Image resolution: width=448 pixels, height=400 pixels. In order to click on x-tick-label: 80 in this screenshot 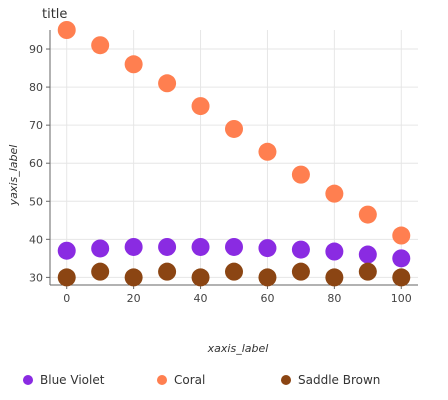, I will do `click(334, 298)`.